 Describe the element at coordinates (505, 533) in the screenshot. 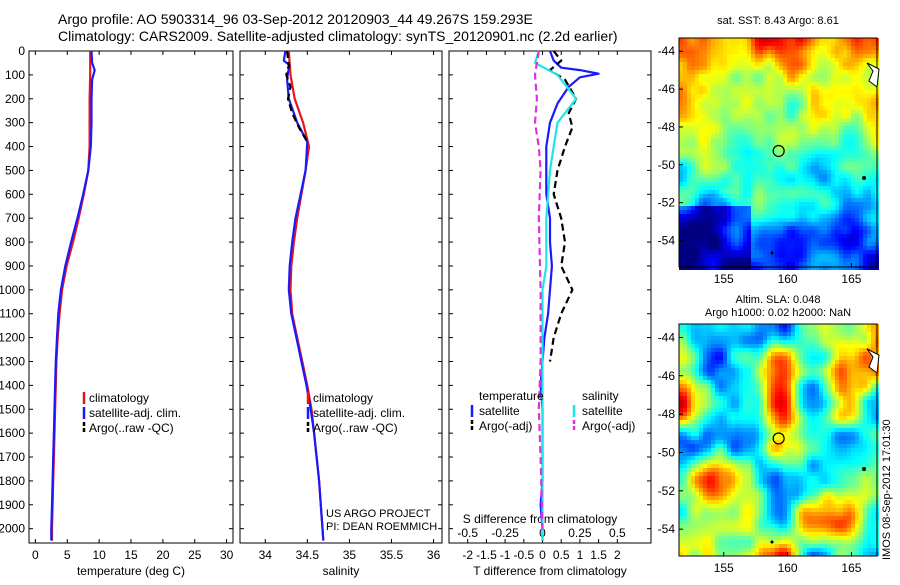

I see `salinity-diff-tick-label: -0.25` at that location.